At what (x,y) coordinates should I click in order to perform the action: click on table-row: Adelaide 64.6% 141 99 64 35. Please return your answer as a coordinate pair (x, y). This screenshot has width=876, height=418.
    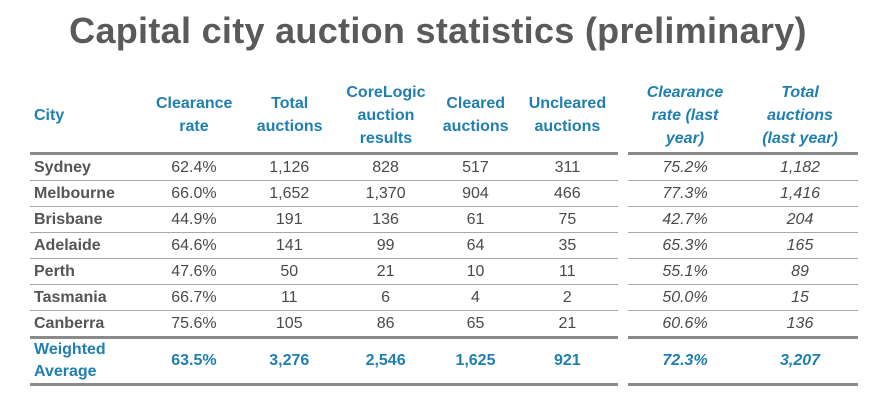
    Looking at the image, I should click on (324, 246).